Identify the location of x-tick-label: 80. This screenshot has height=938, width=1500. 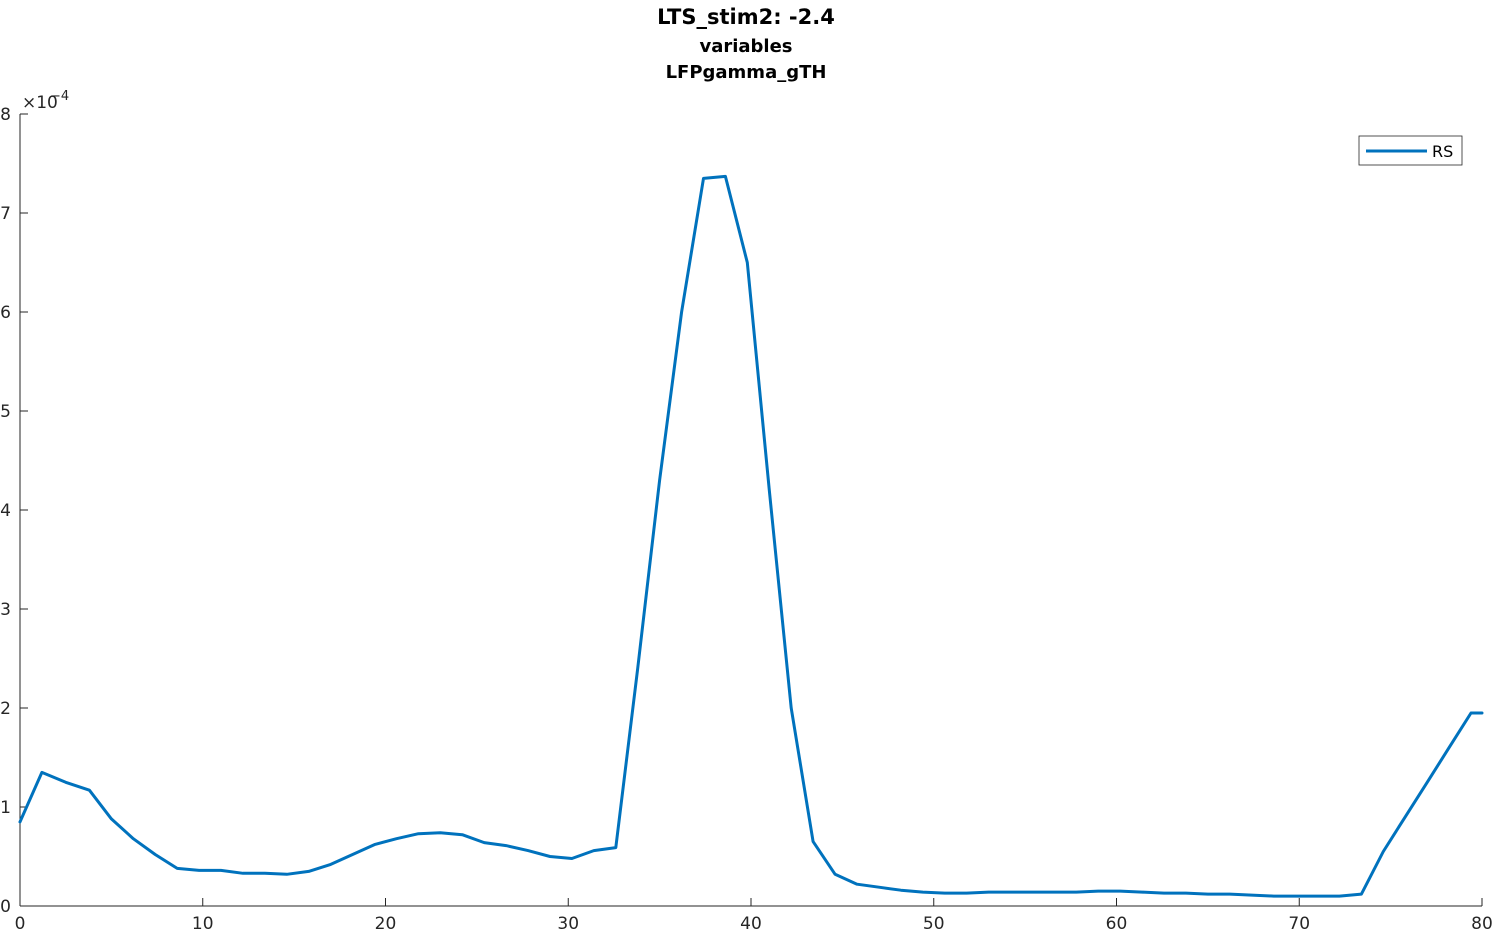
(1482, 924).